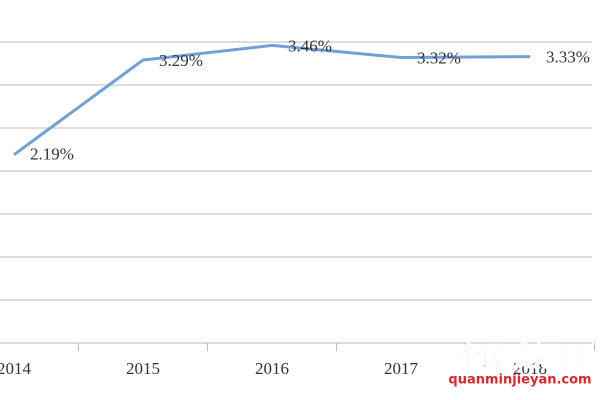 This screenshot has width=600, height=400. I want to click on x-tick-label: 2014, so click(16, 368).